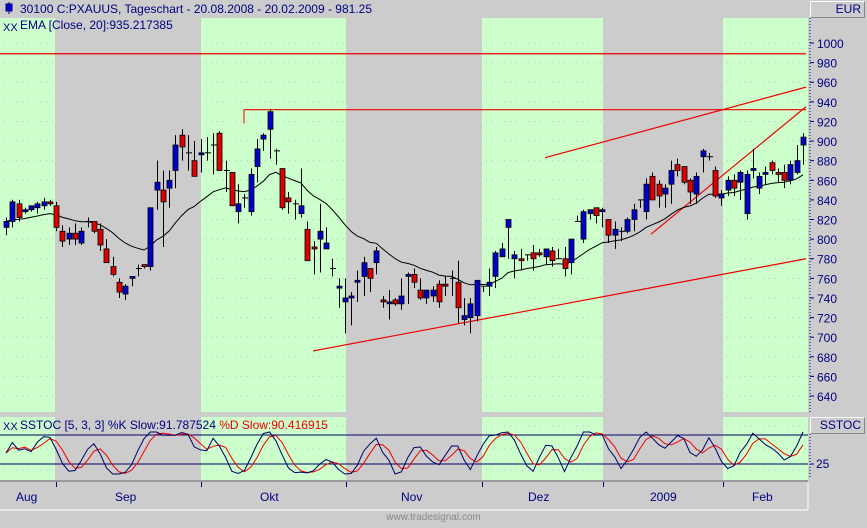  I want to click on svg-text: 820, so click(827, 221).